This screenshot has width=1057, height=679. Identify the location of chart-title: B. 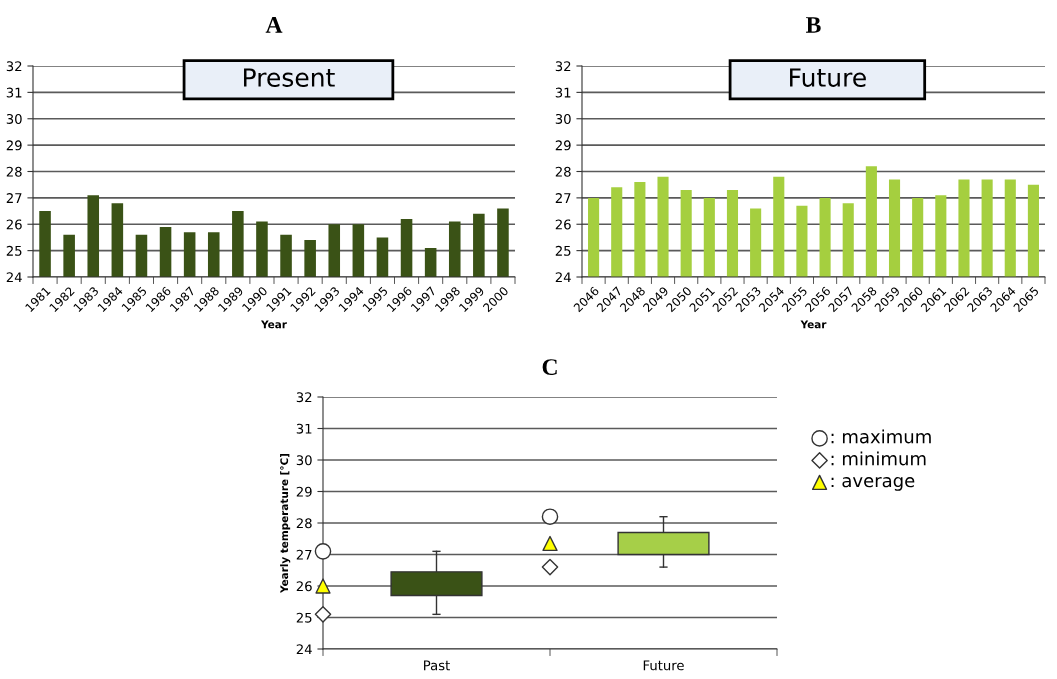
(813, 25).